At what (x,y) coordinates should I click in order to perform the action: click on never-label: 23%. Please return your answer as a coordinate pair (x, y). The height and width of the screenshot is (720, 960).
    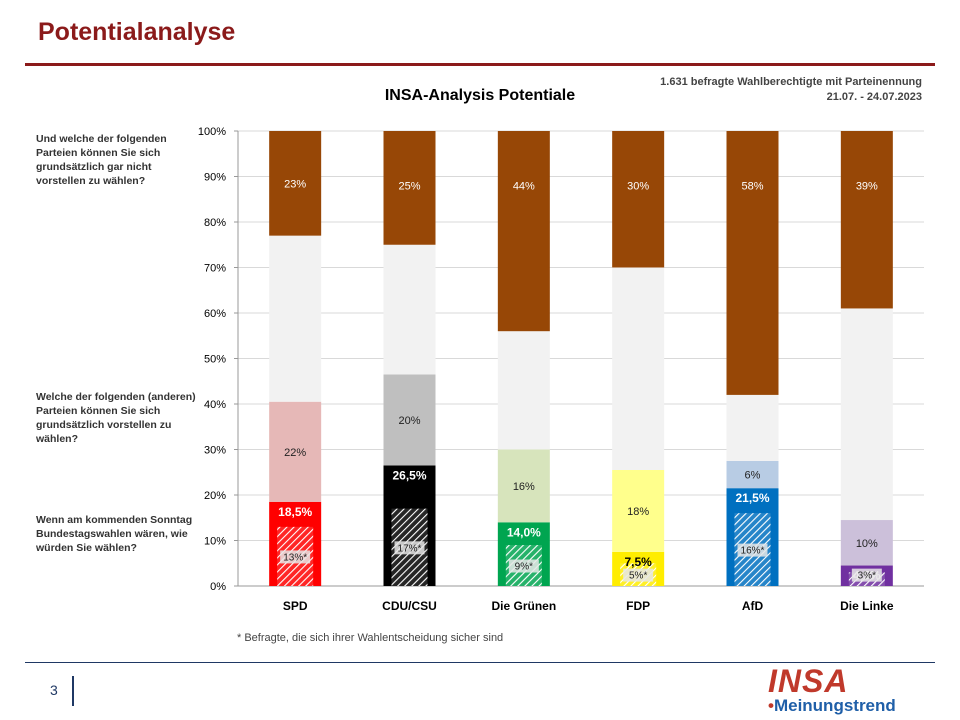
    Looking at the image, I should click on (295, 184).